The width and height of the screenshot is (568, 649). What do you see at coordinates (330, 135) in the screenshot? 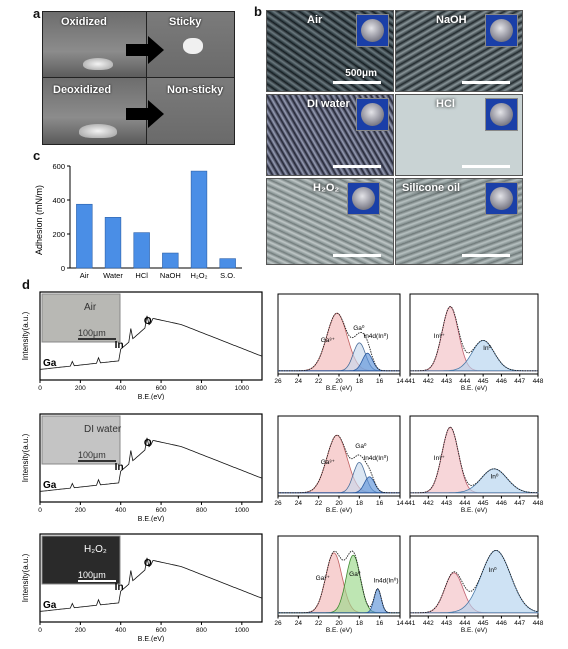
I see `micro-di-water: DI water` at bounding box center [330, 135].